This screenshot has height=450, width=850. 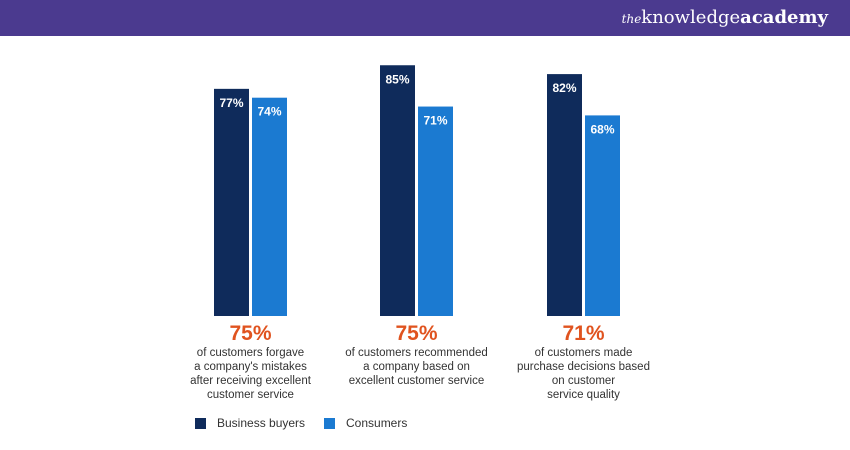 What do you see at coordinates (200, 423) in the screenshot?
I see `legend-swatch-business-buyers` at bounding box center [200, 423].